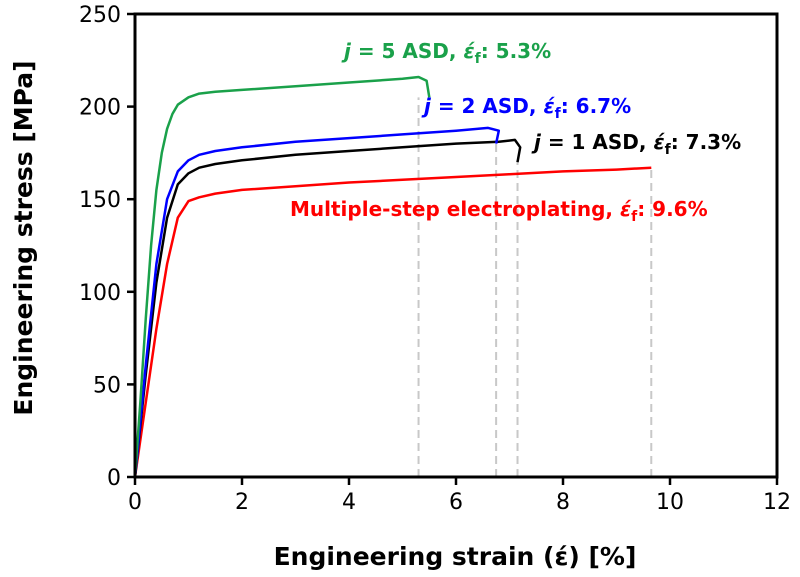  What do you see at coordinates (107, 385) in the screenshot?
I see `y-tick-label: 50` at bounding box center [107, 385].